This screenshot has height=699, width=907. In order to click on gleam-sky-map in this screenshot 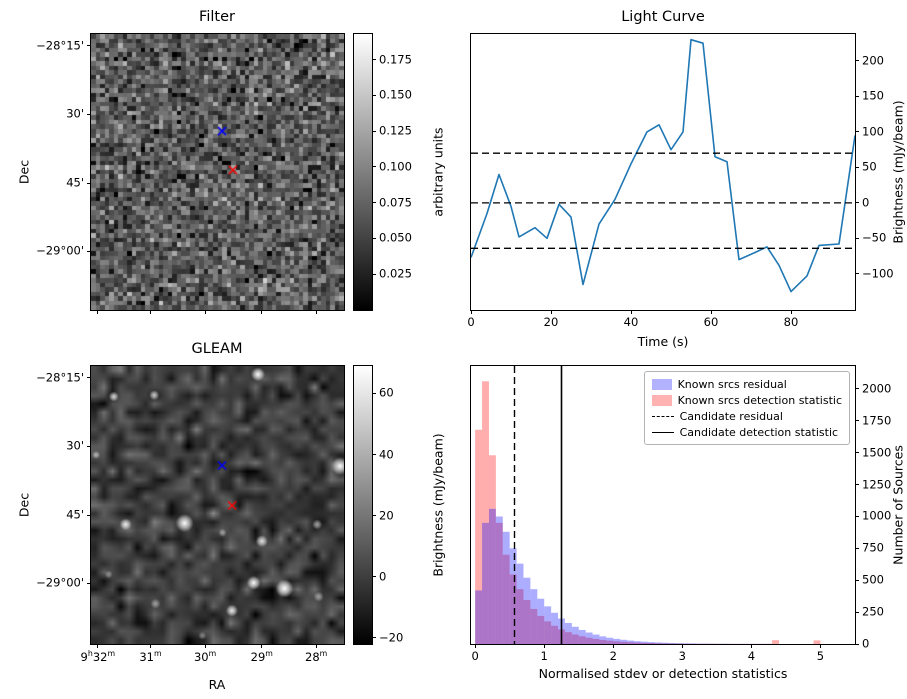, I will do `click(217, 505)`.